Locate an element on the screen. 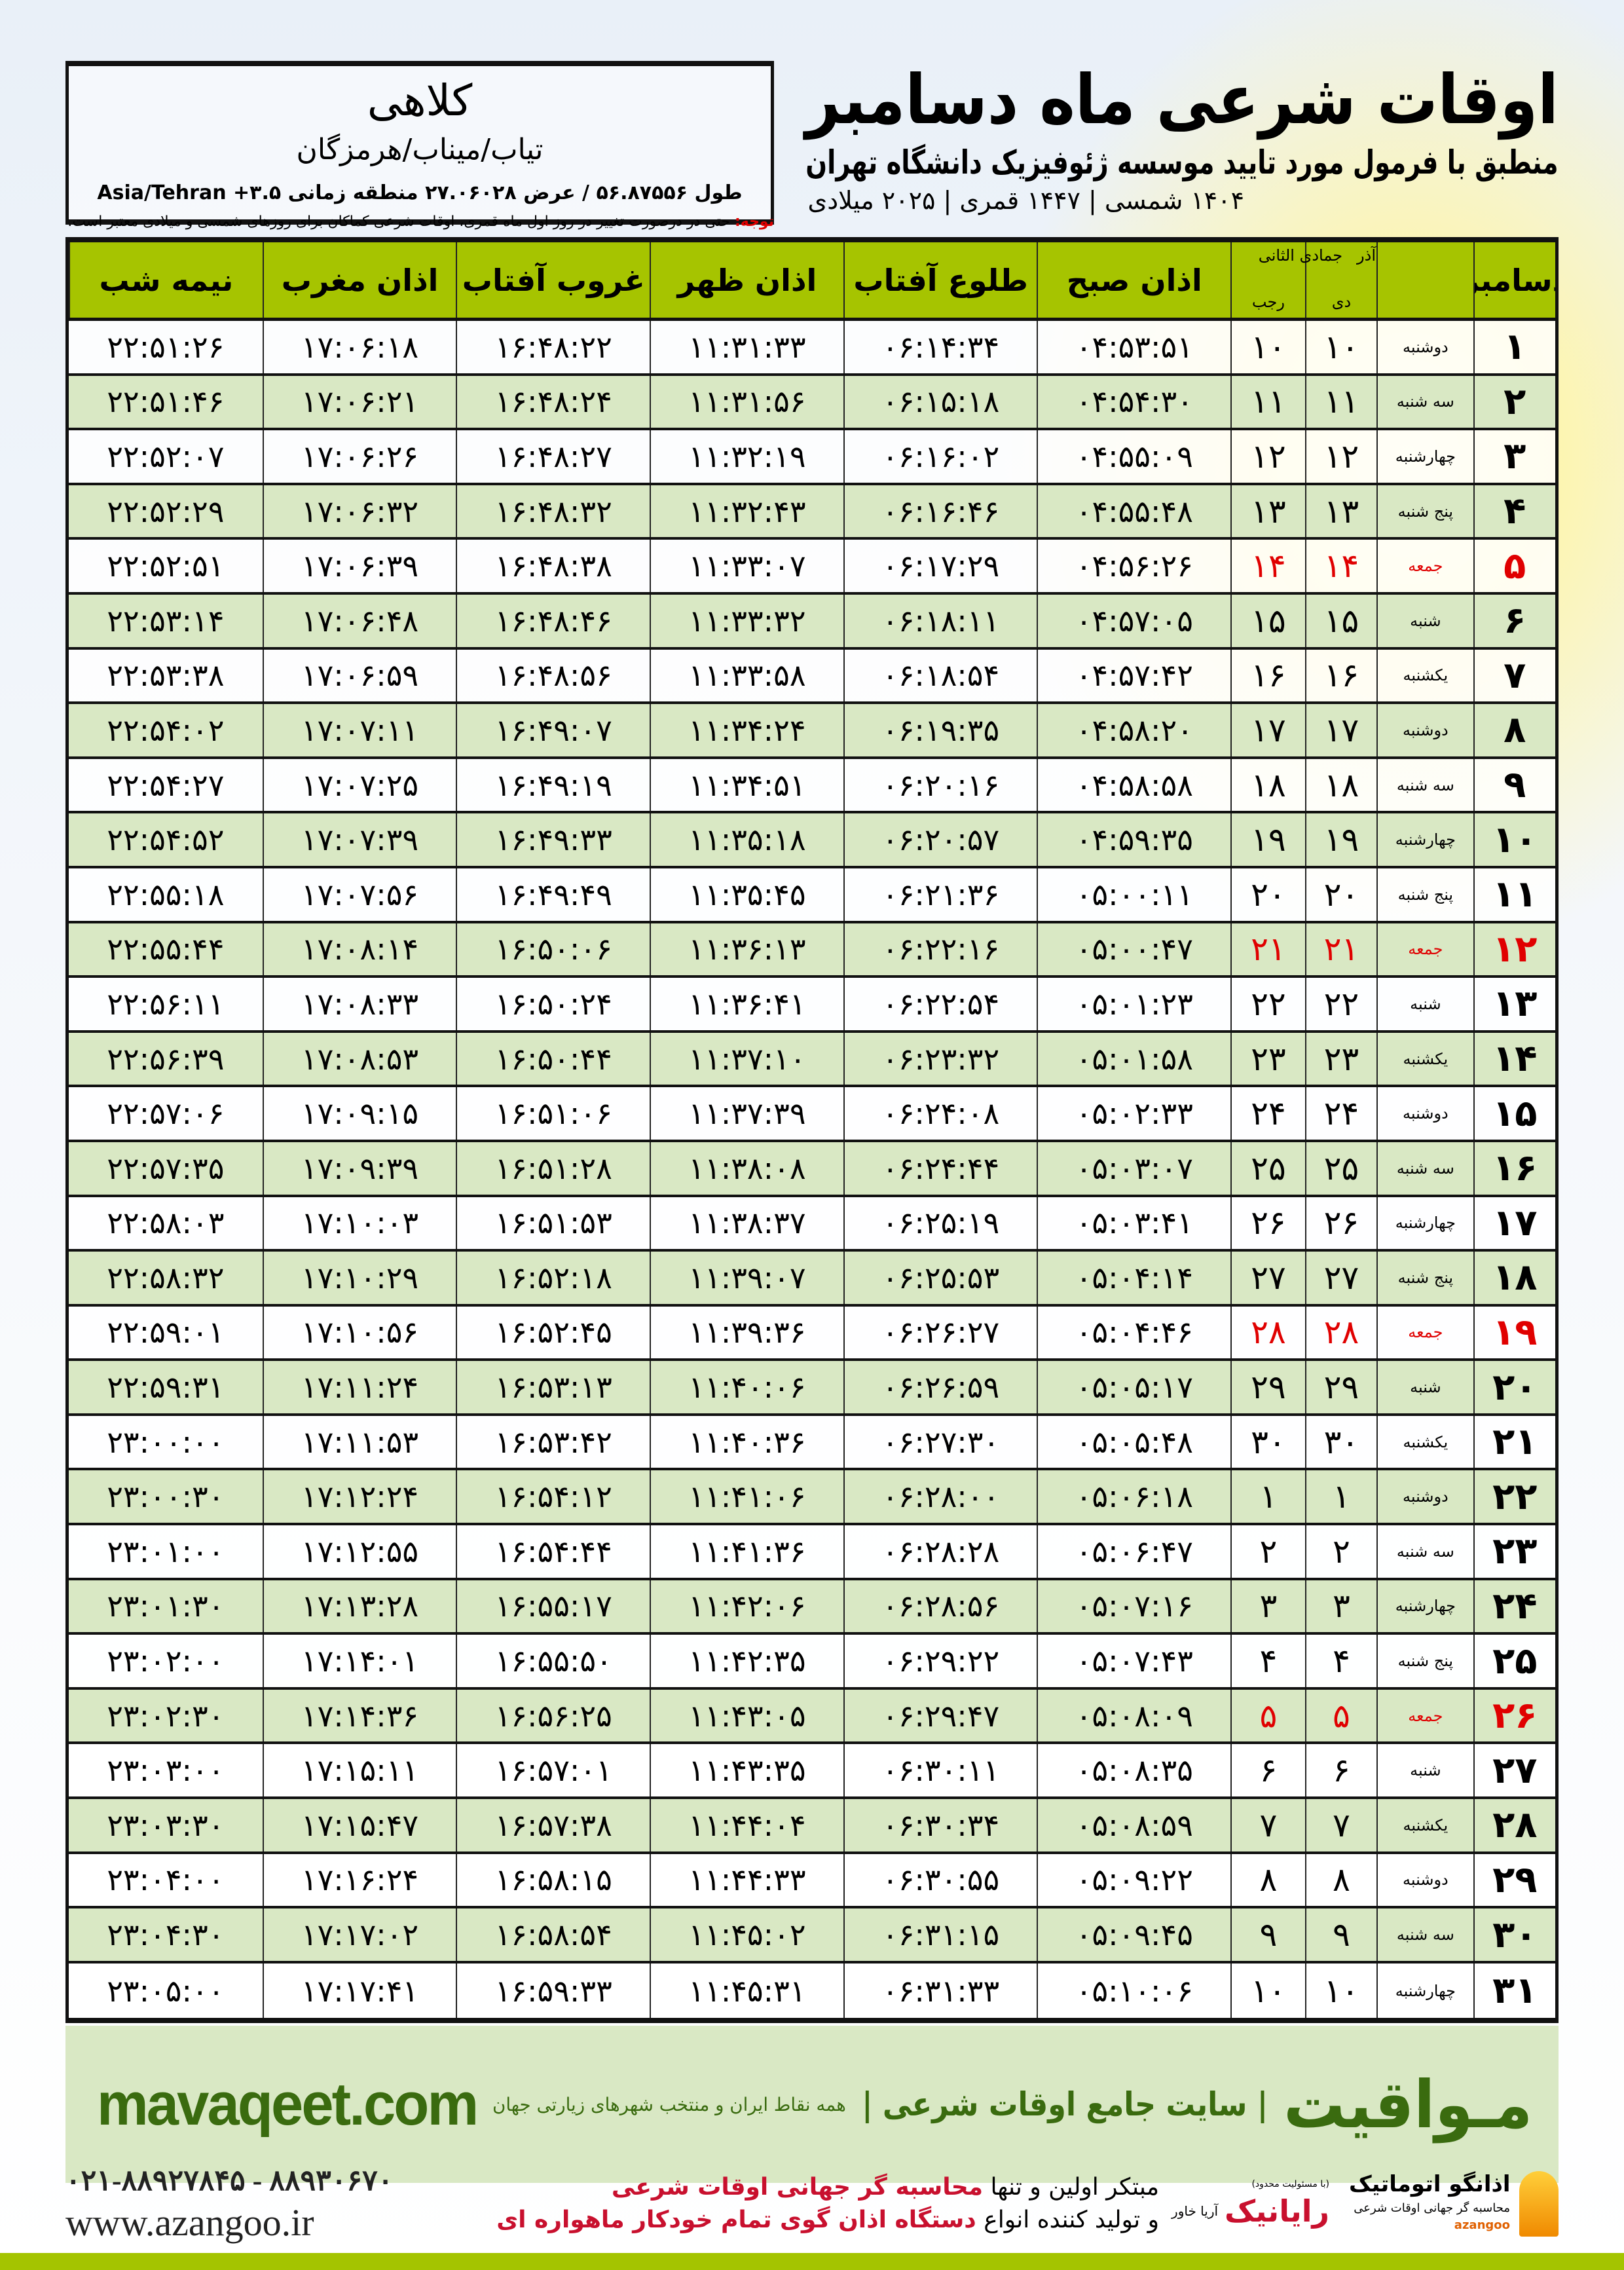 This screenshot has height=2270, width=1624. weekday-cell: پنج شنبه is located at coordinates (1424, 1278).